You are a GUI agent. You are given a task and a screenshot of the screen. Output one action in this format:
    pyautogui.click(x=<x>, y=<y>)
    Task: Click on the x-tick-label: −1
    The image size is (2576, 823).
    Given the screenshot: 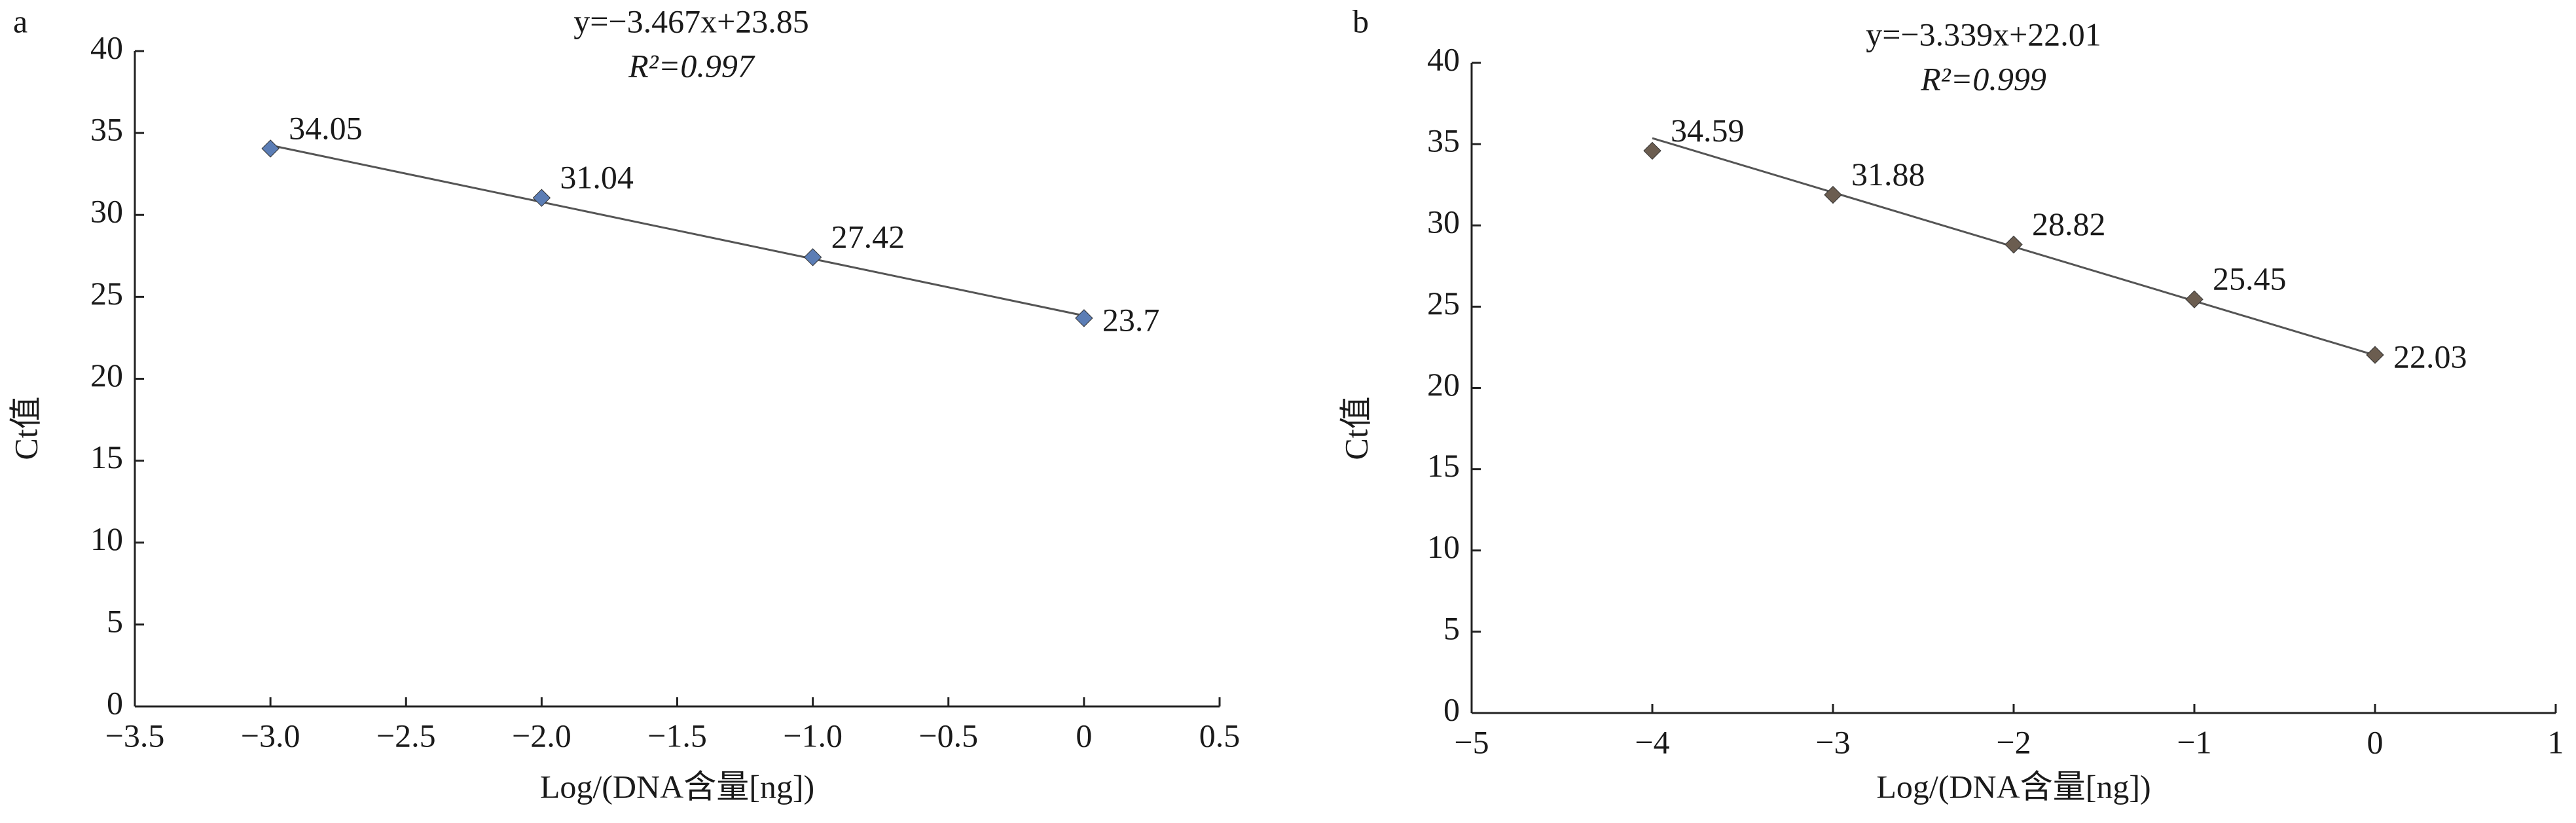 What is the action you would take?
    pyautogui.click(x=2194, y=741)
    